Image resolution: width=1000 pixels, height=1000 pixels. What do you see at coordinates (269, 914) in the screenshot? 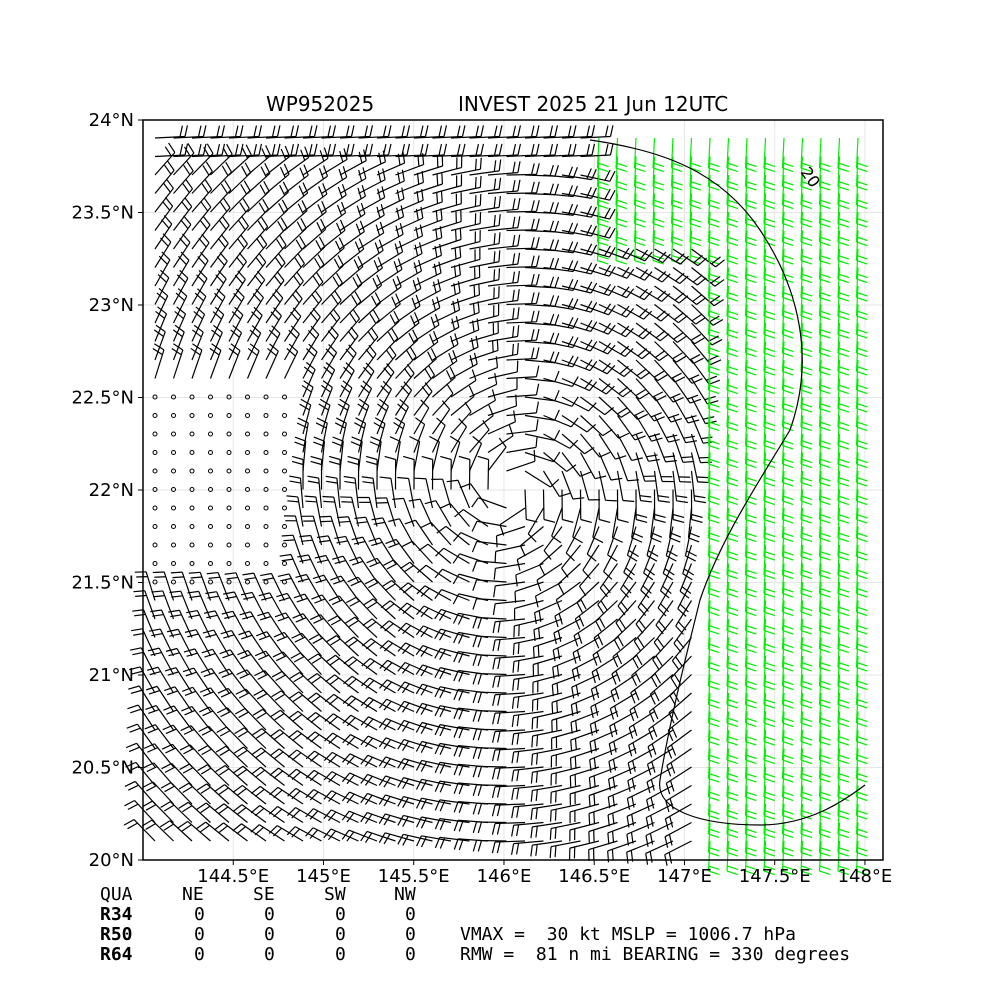
I see `r34-se: 0` at bounding box center [269, 914].